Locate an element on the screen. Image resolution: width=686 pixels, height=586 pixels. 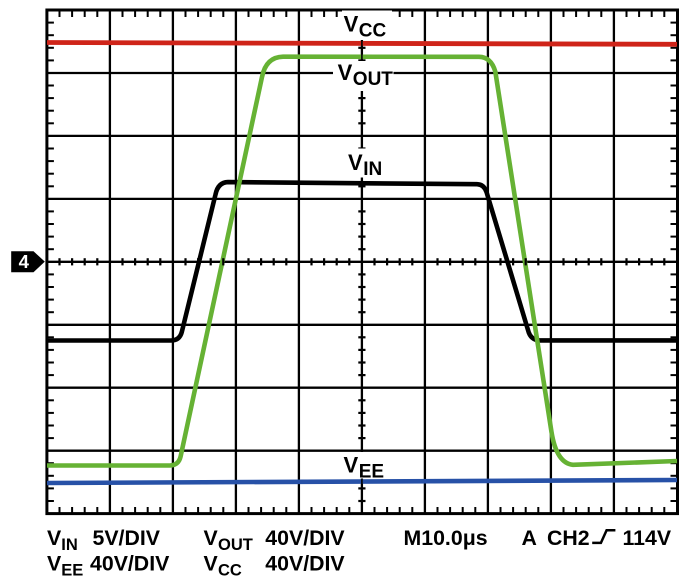
svg-text: 4 is located at coordinates (24, 261).